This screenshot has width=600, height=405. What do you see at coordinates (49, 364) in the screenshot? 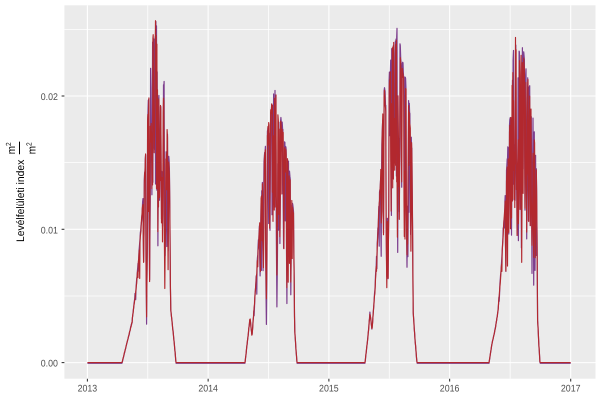
I see `svg-text: 0.00` at bounding box center [49, 364].